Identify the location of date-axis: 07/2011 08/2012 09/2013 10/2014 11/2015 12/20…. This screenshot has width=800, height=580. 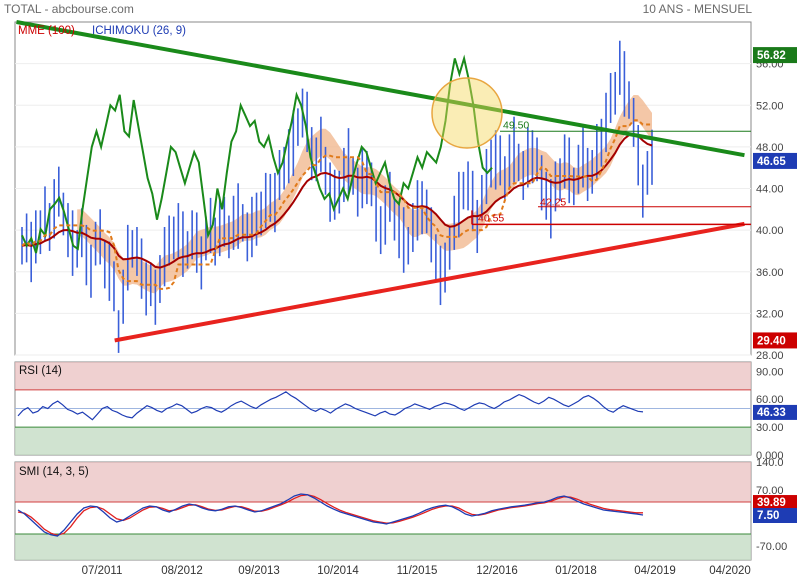
(416, 571).